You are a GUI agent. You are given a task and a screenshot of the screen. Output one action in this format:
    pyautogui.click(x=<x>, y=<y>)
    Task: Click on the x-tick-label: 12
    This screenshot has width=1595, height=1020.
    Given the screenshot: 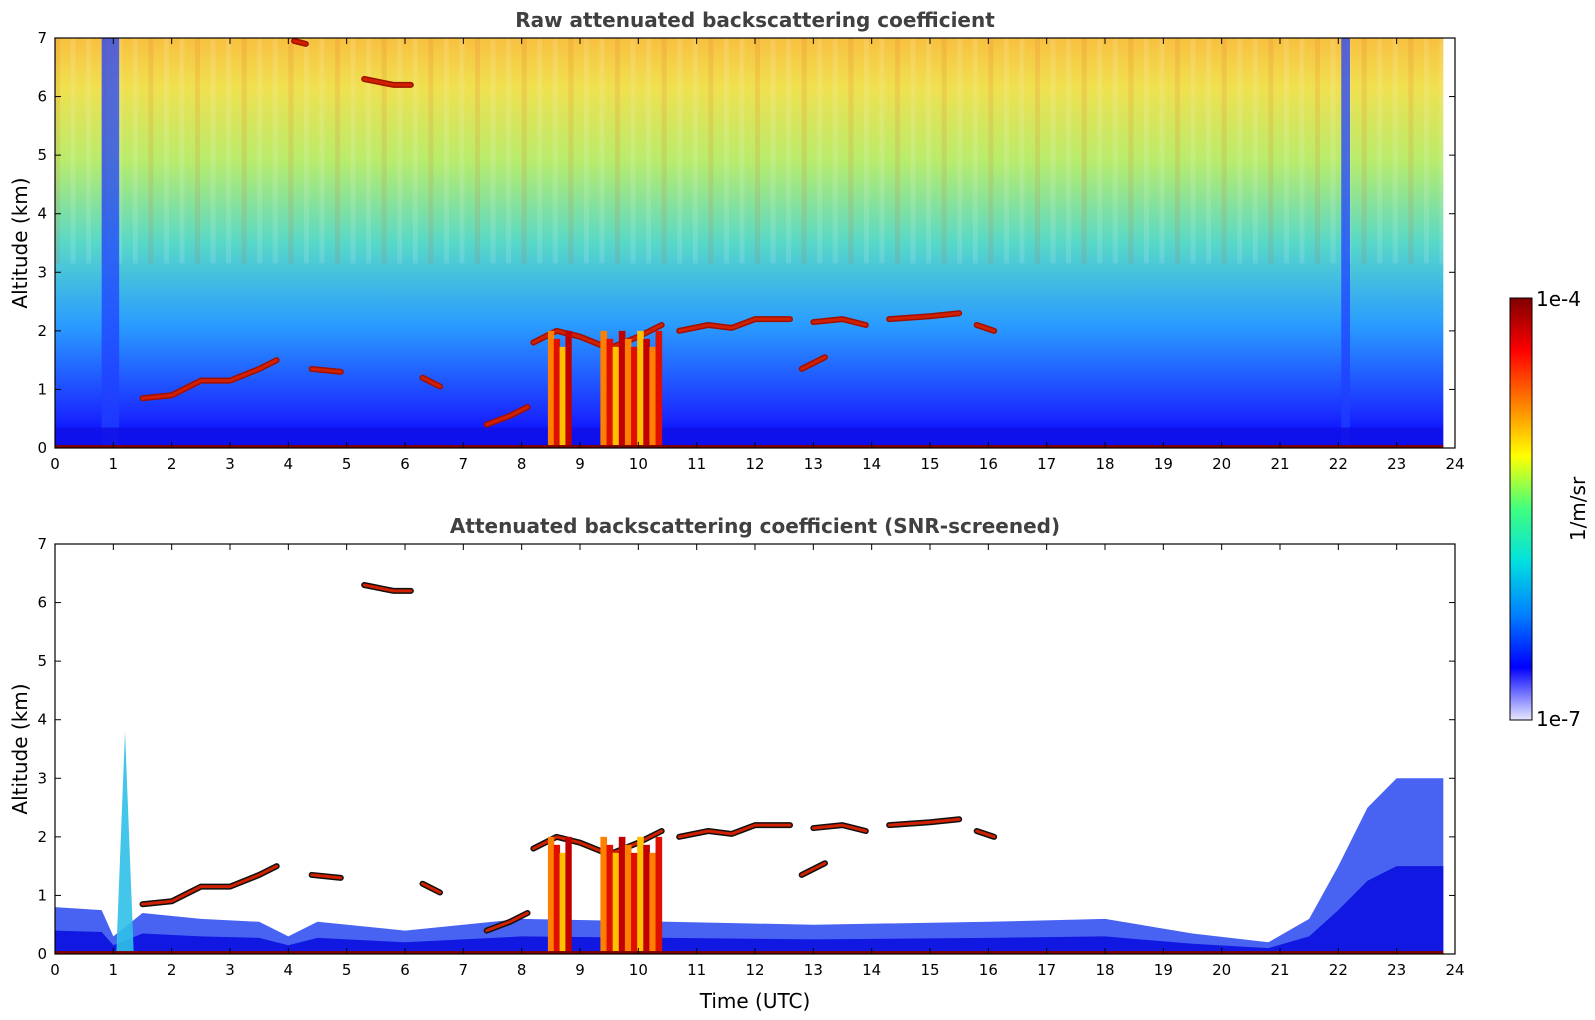 What is the action you would take?
    pyautogui.click(x=754, y=464)
    